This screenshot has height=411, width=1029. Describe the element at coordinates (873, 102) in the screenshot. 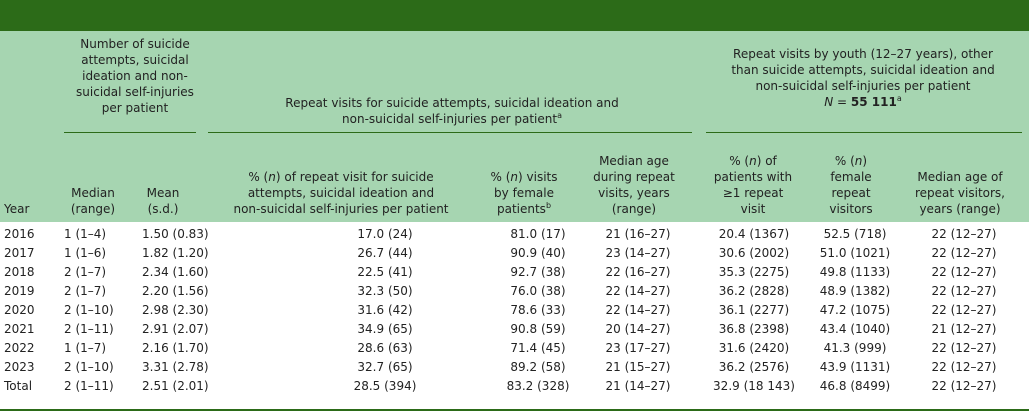

I see `n-value: 55 111` at that location.